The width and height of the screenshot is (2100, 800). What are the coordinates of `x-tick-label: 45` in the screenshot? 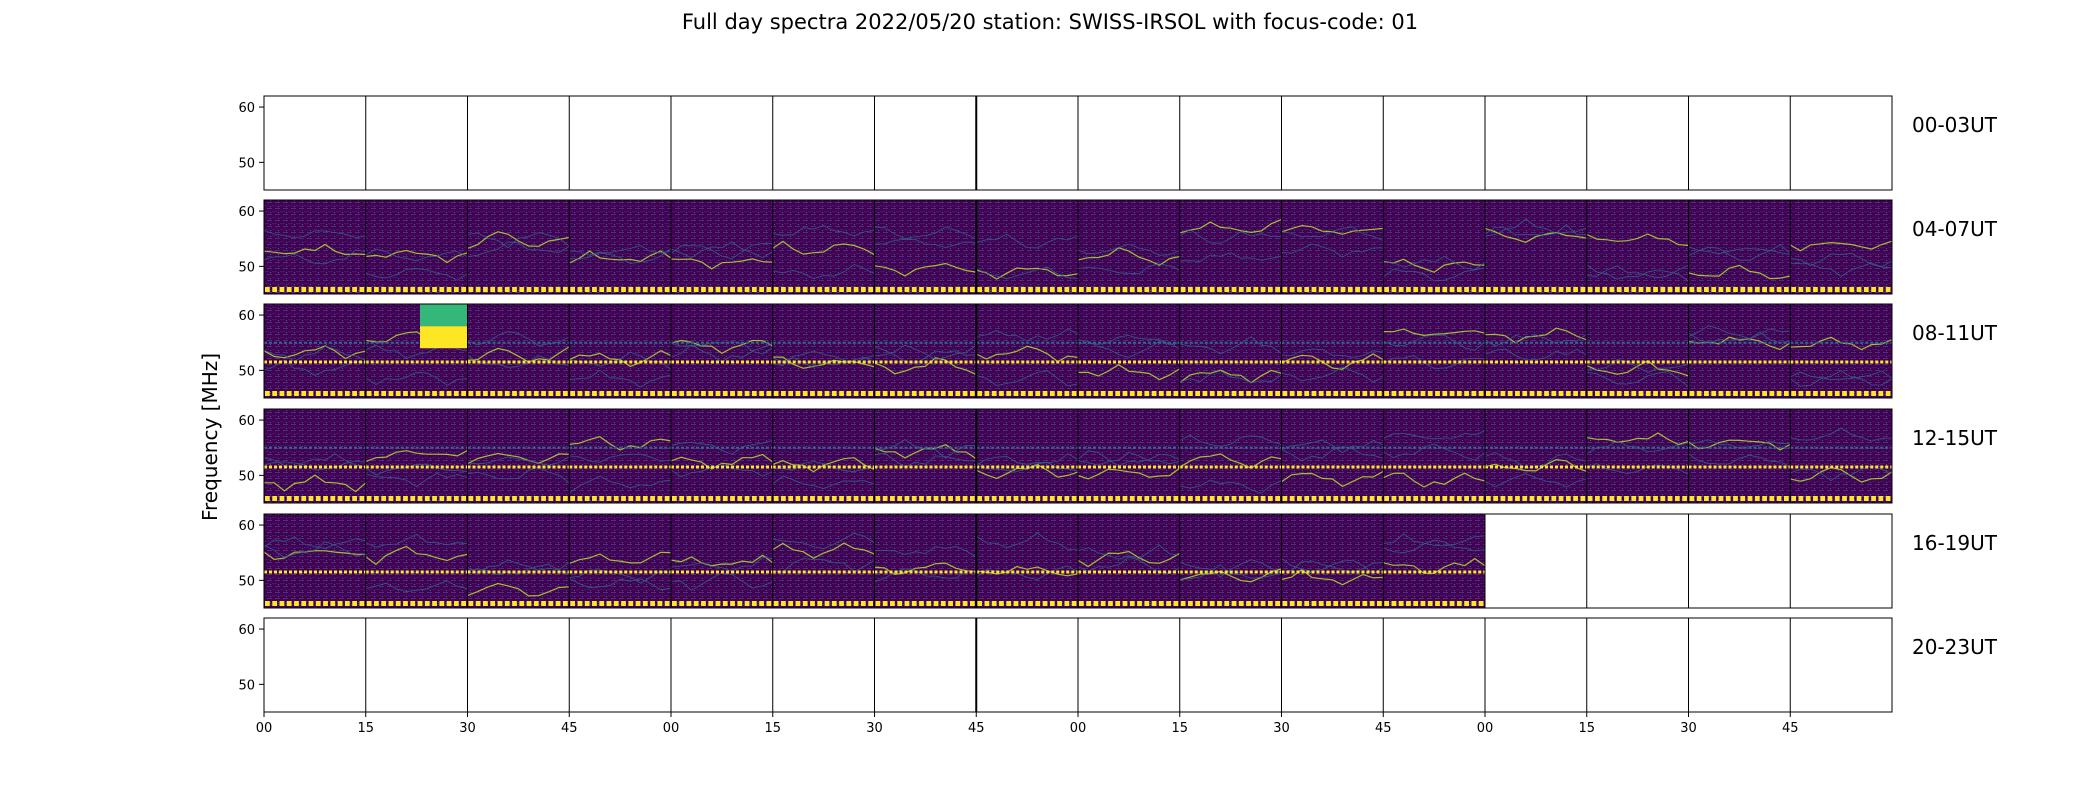 It's located at (976, 728).